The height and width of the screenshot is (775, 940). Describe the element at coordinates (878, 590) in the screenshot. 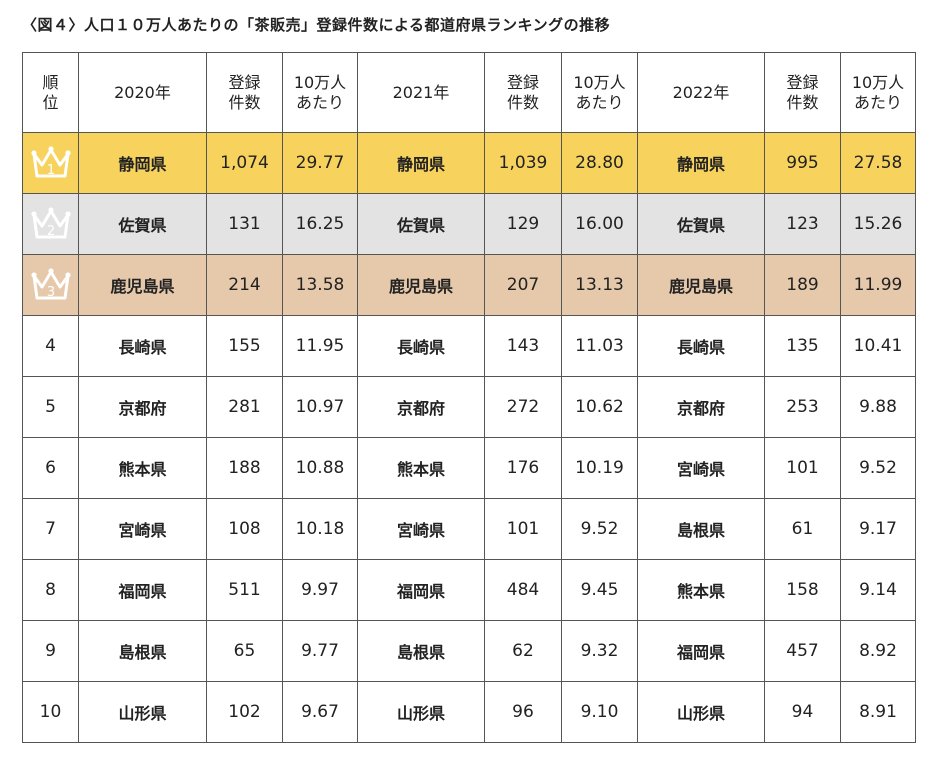

I see `per-100k-cell: 9.14` at that location.